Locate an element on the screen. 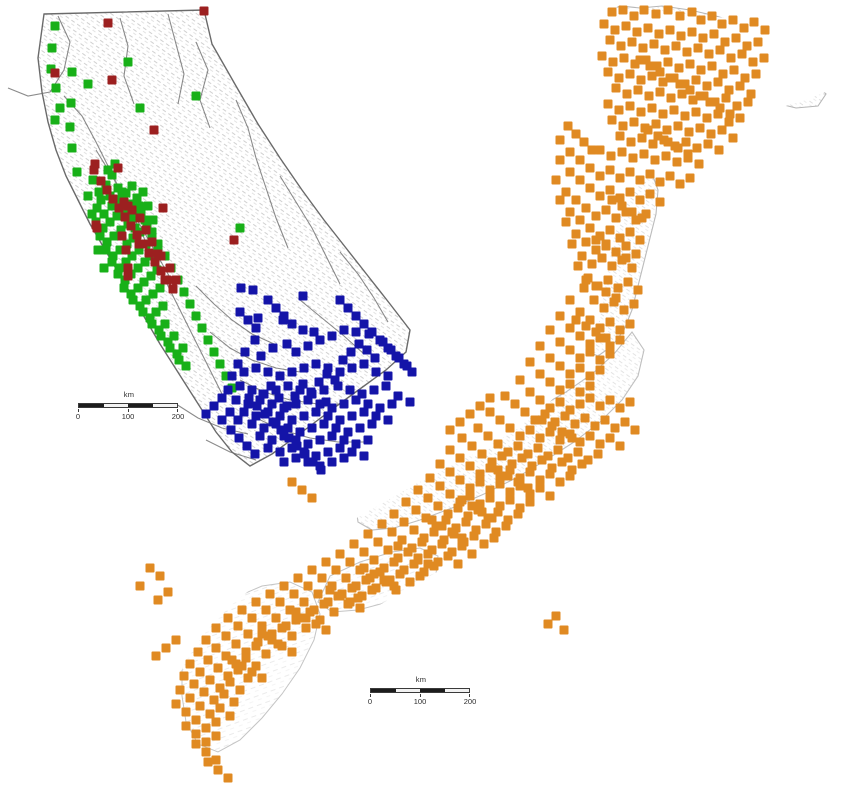 The width and height of the screenshot is (860, 793). scalebar-segment is located at coordinates (115, 405).